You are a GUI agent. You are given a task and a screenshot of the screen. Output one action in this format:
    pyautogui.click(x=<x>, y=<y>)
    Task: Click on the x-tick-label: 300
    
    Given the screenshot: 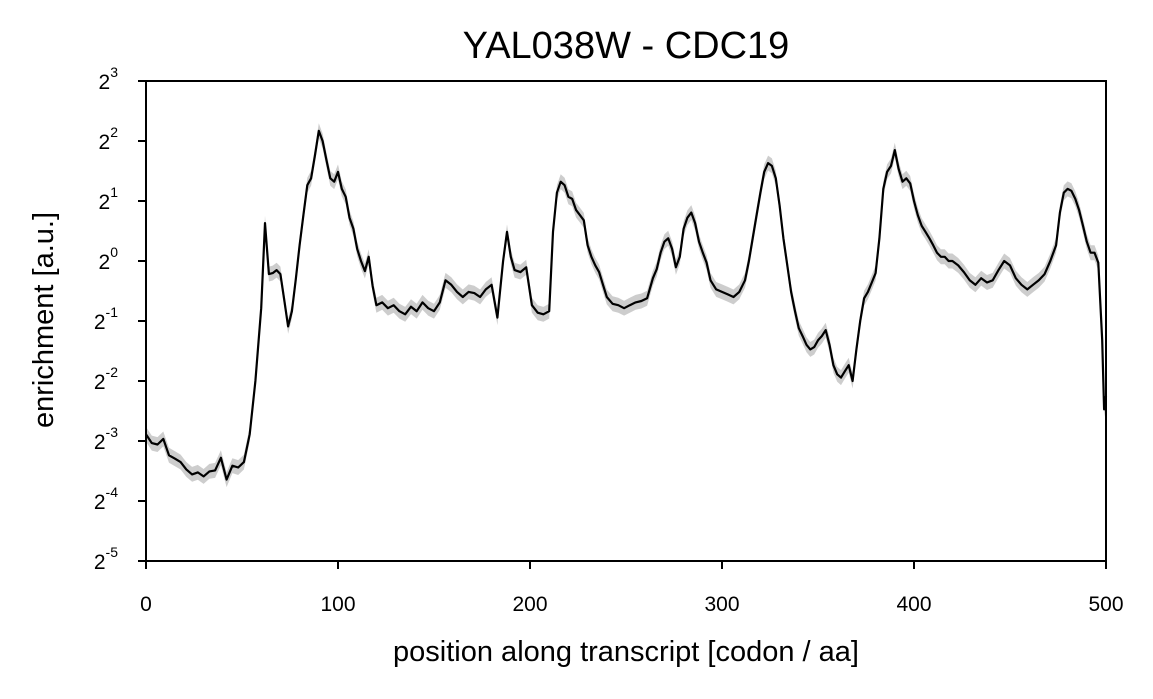 What is the action you would take?
    pyautogui.click(x=721, y=604)
    